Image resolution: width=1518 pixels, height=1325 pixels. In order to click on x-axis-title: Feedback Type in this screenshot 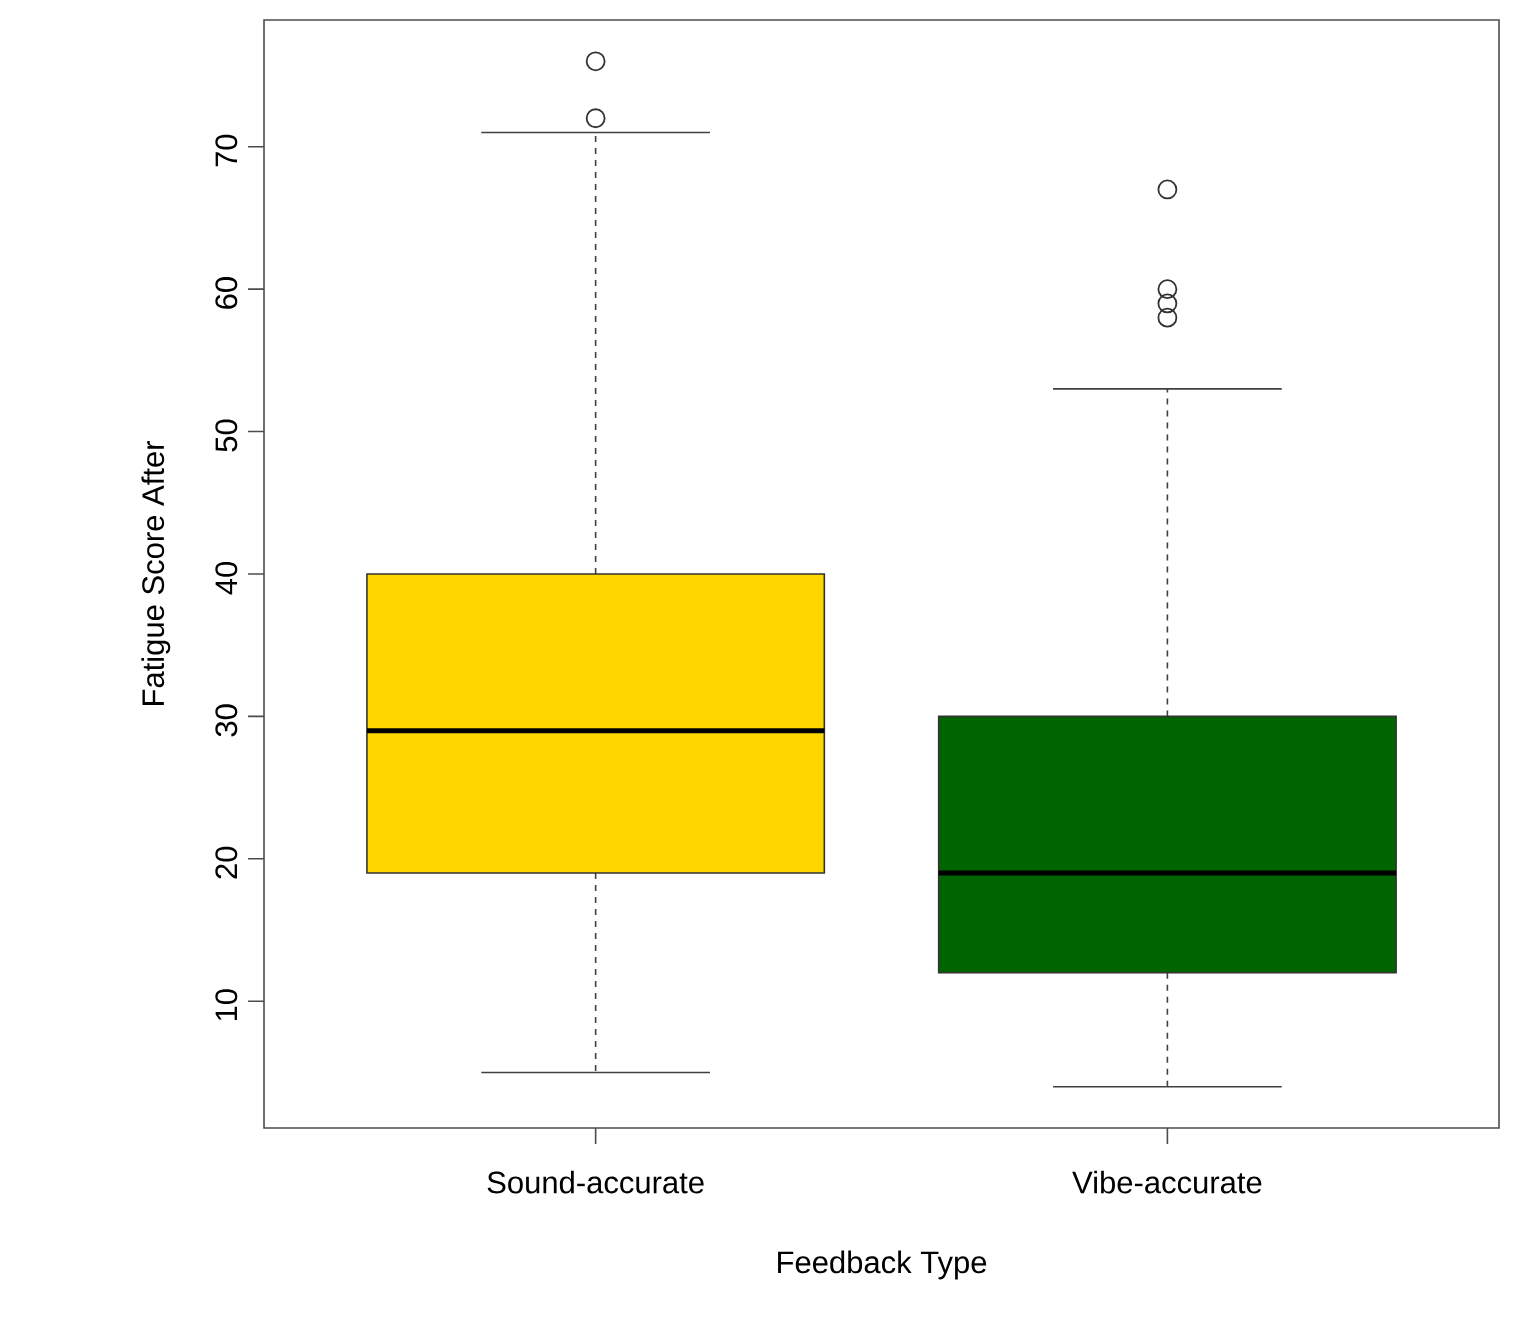, I will do `click(882, 1265)`.